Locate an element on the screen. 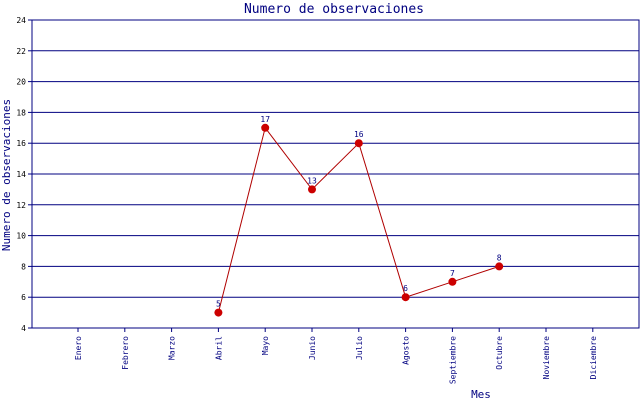  x-tick-label: Octubre is located at coordinates (499, 353).